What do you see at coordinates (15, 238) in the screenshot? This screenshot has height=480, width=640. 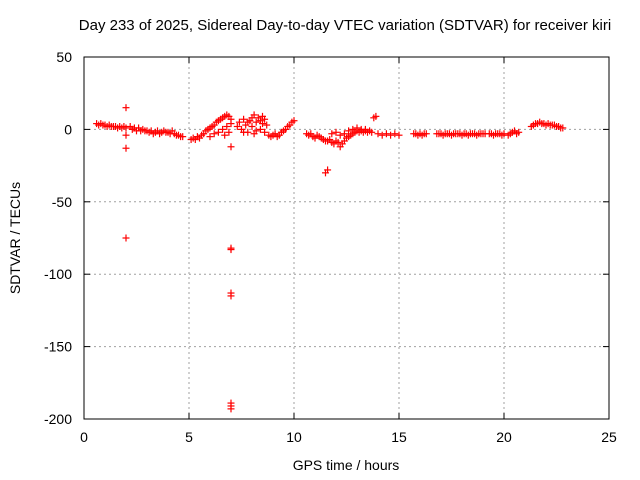 I see `y-axis-label: SDTVAR / TECUs` at bounding box center [15, 238].